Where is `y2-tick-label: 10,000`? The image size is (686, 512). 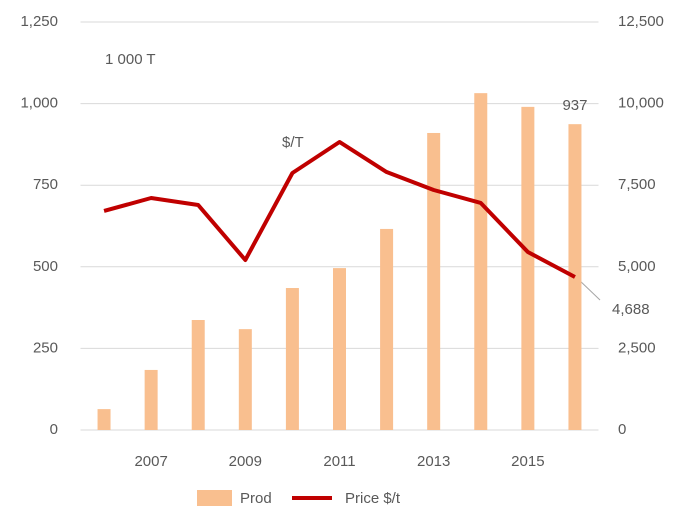 y2-tick-label: 10,000 is located at coordinates (641, 103).